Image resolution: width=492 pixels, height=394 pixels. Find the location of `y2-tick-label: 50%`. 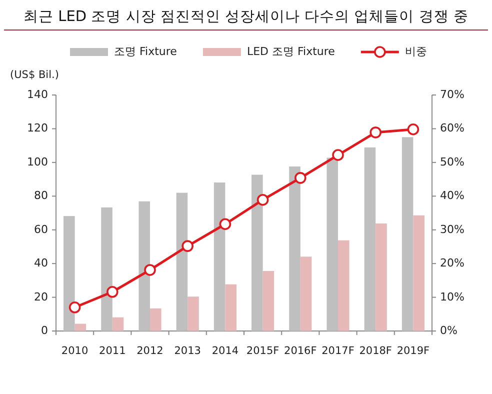

y2-tick-label: 50% is located at coordinates (452, 161).